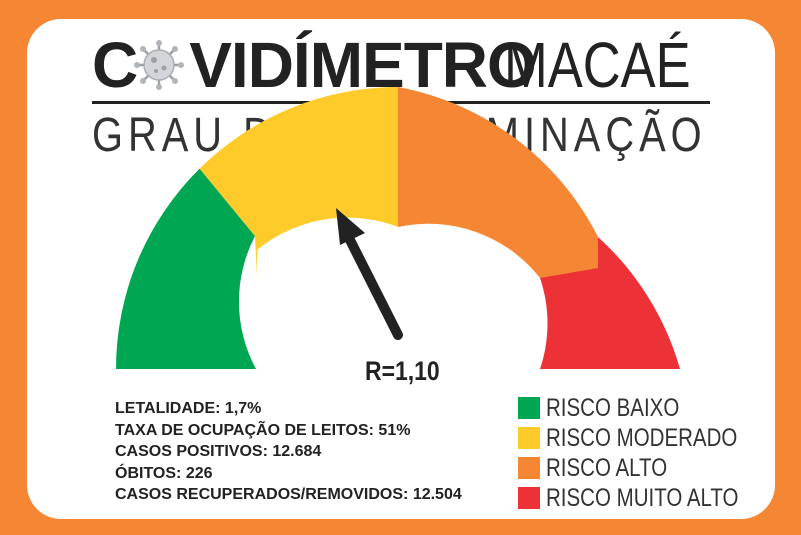 This screenshot has height=535, width=801. What do you see at coordinates (597, 65) in the screenshot?
I see `title-light: MACAÉ` at bounding box center [597, 65].